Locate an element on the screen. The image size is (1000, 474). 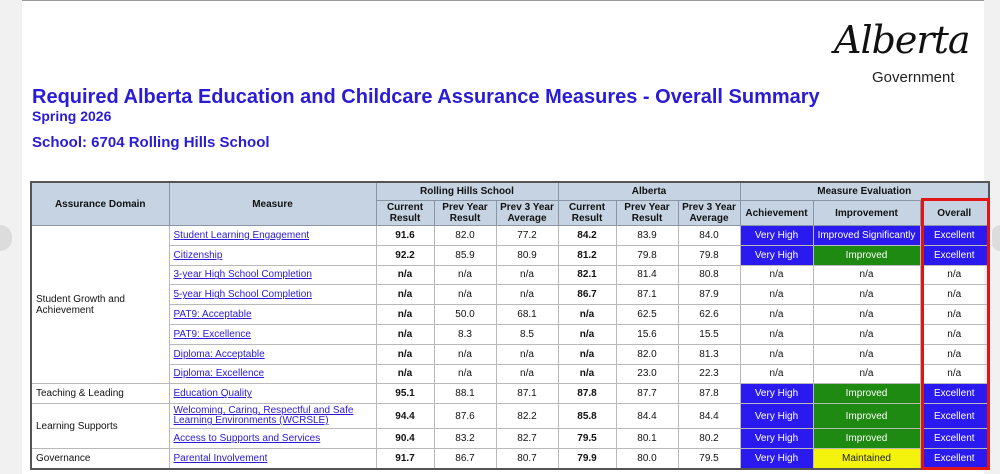
measure-link: Parental Involvement is located at coordinates (220, 458).